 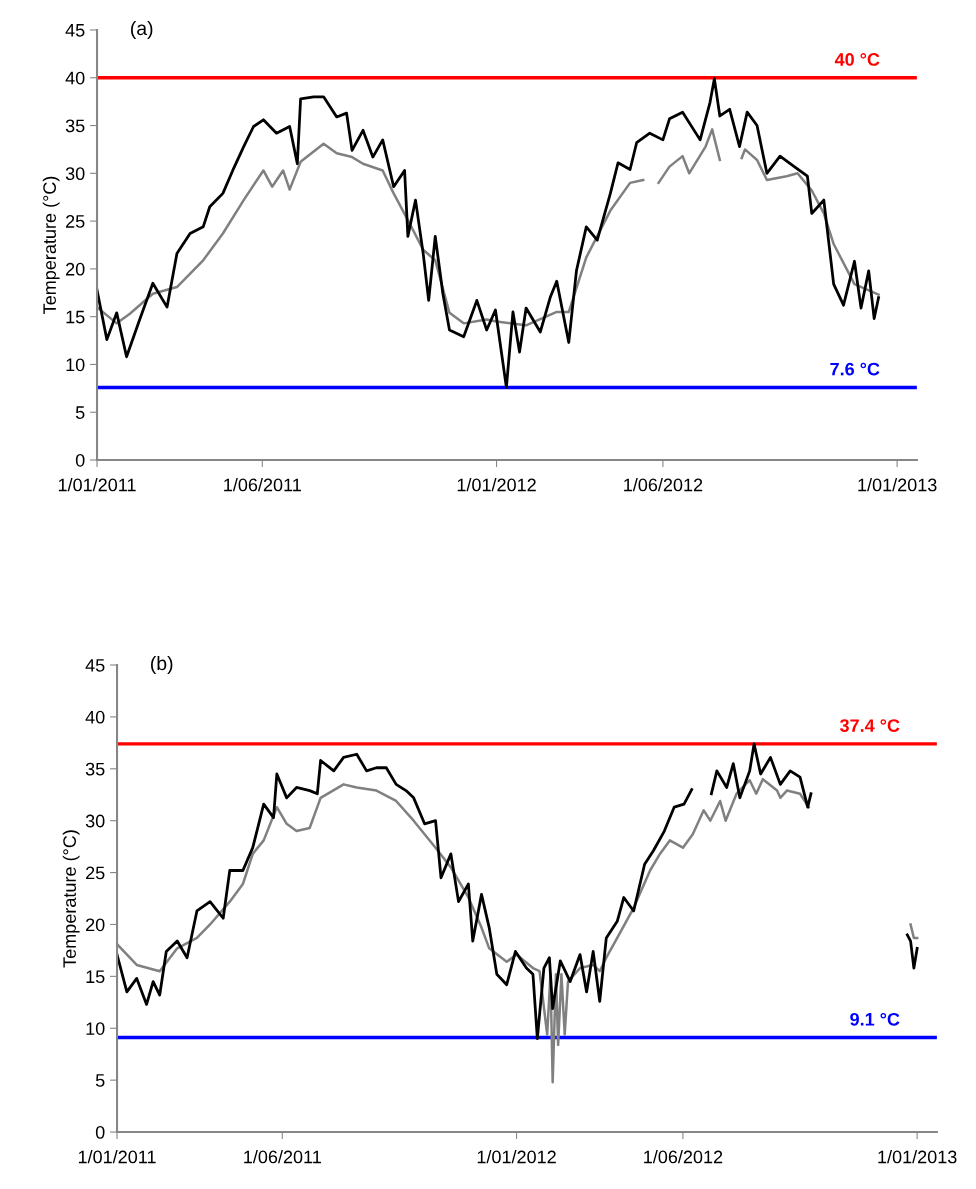 I want to click on ref-line-label: 40 °C, so click(x=857, y=59).